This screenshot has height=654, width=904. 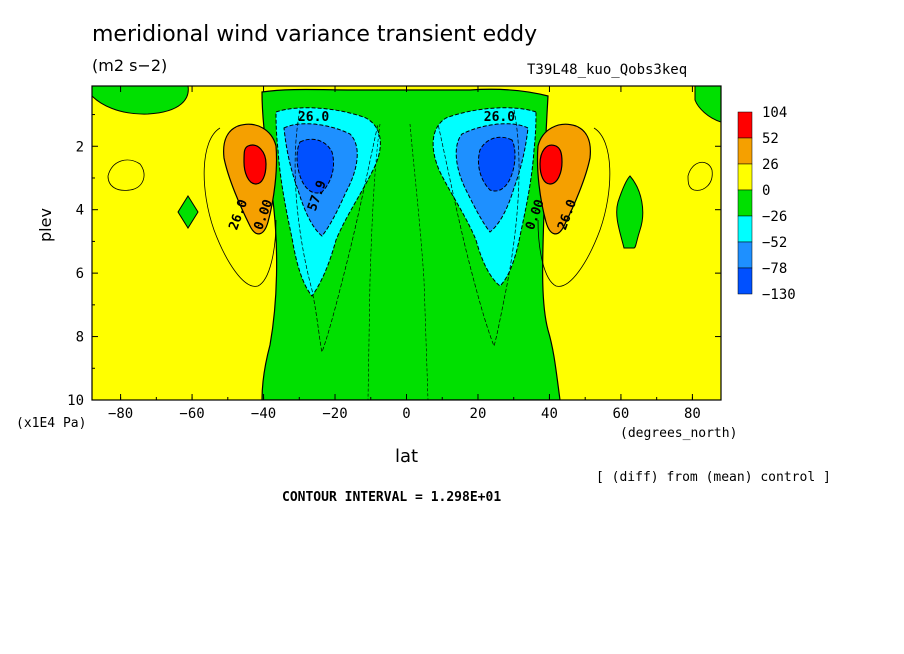 What do you see at coordinates (263, 414) in the screenshot?
I see `x-tick-label: −40` at bounding box center [263, 414].